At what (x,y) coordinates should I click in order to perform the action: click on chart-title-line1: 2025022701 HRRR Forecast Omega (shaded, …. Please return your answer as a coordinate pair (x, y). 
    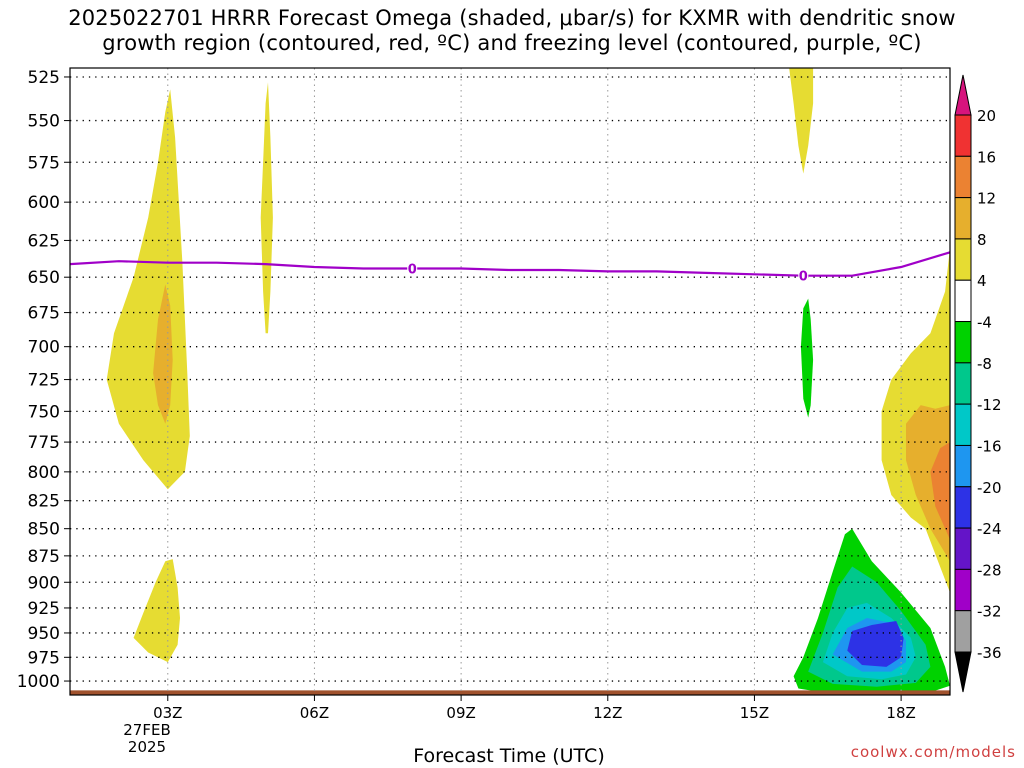
    Looking at the image, I should click on (512, 18).